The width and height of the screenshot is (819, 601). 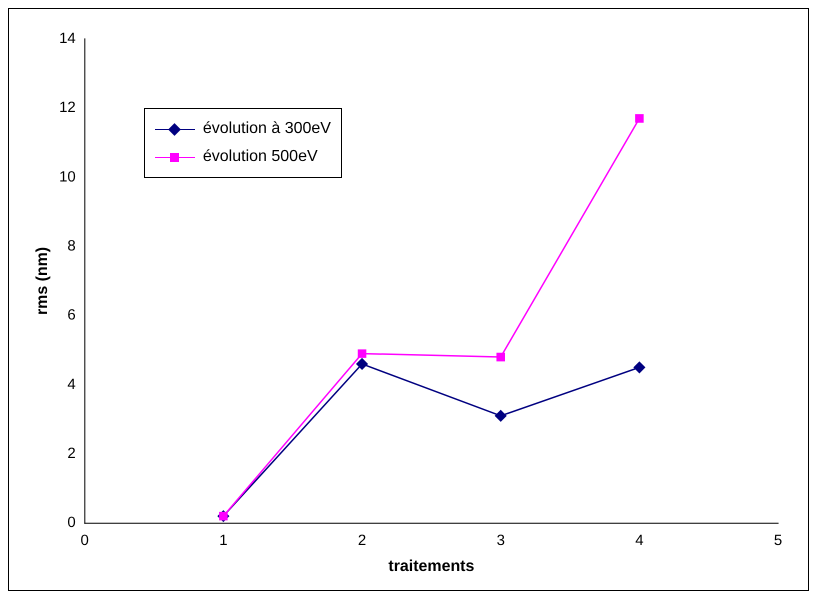 What do you see at coordinates (778, 541) in the screenshot?
I see `x-tick-label: 5` at bounding box center [778, 541].